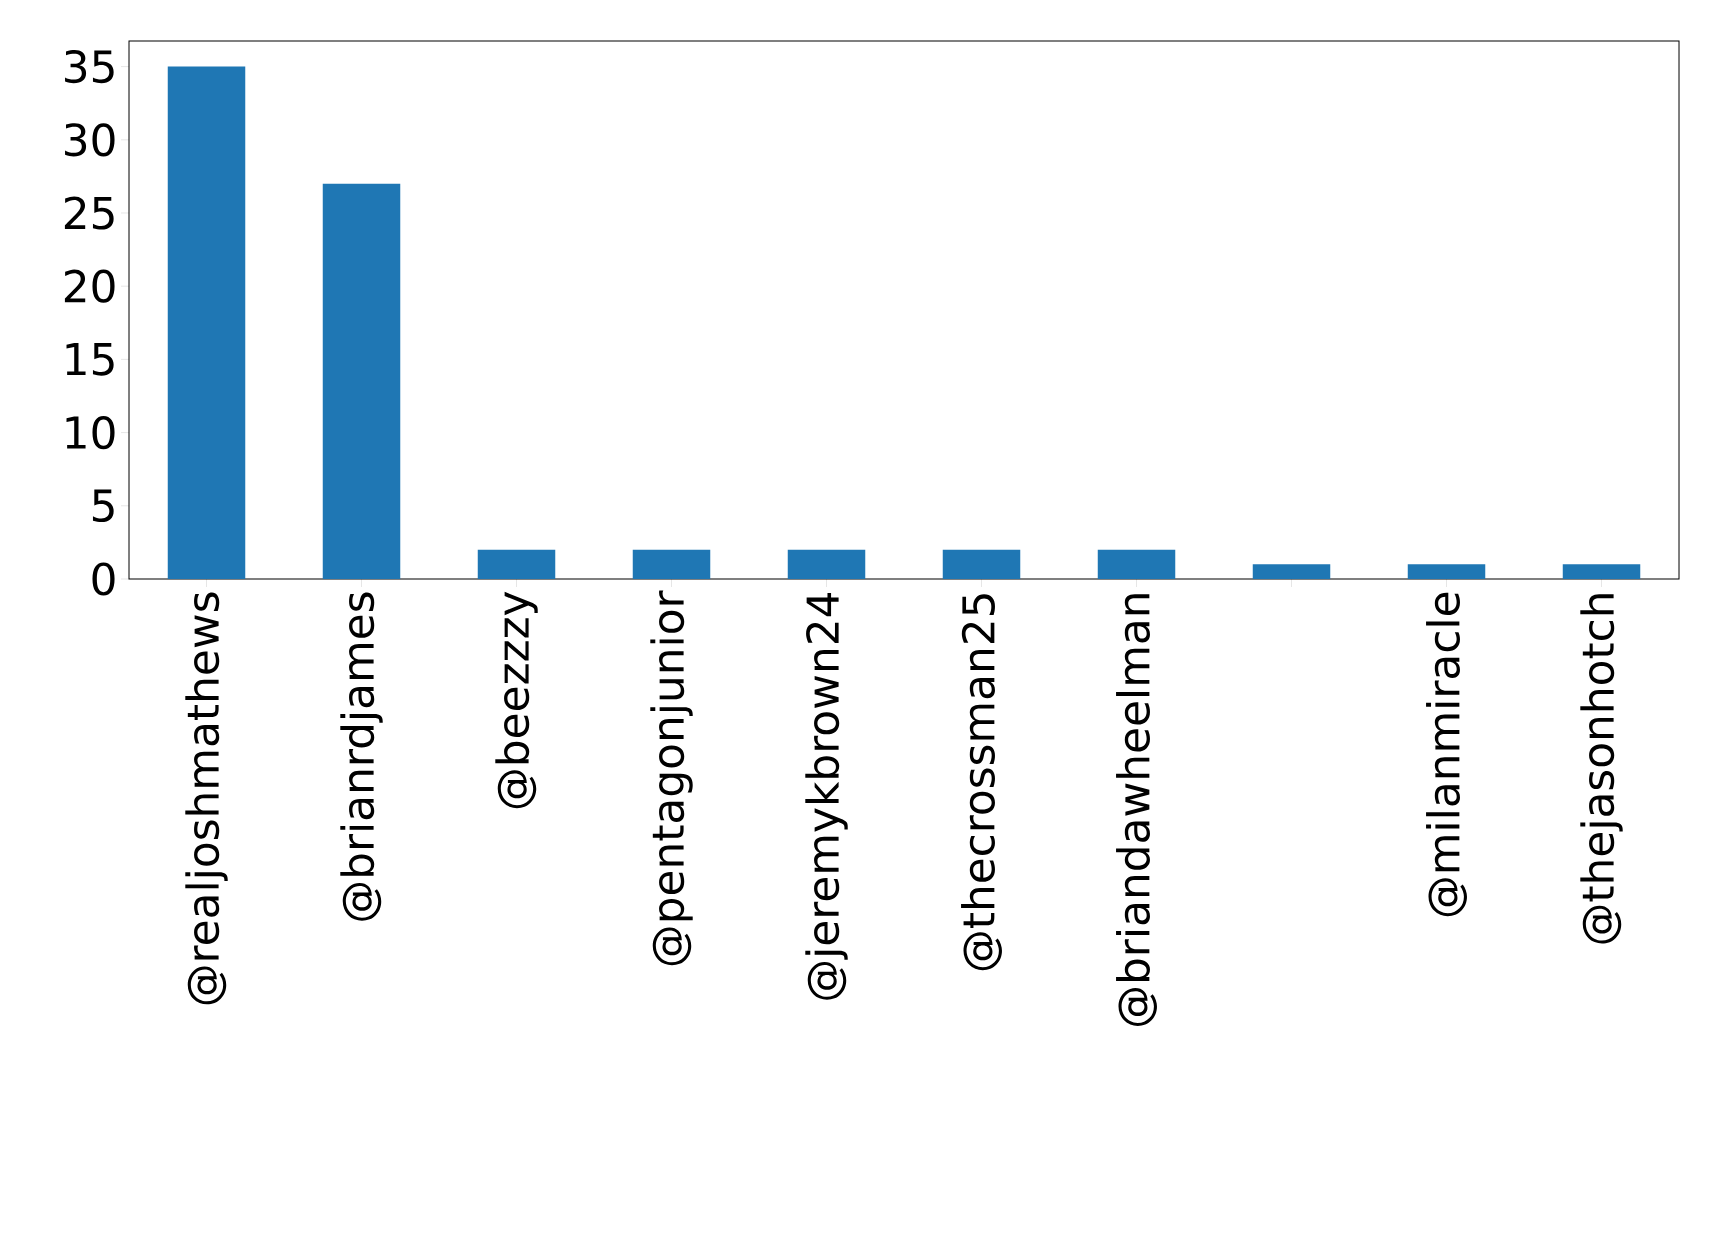 The width and height of the screenshot is (1719, 1253). Describe the element at coordinates (103, 506) in the screenshot. I see `y-tick-label: 5` at that location.